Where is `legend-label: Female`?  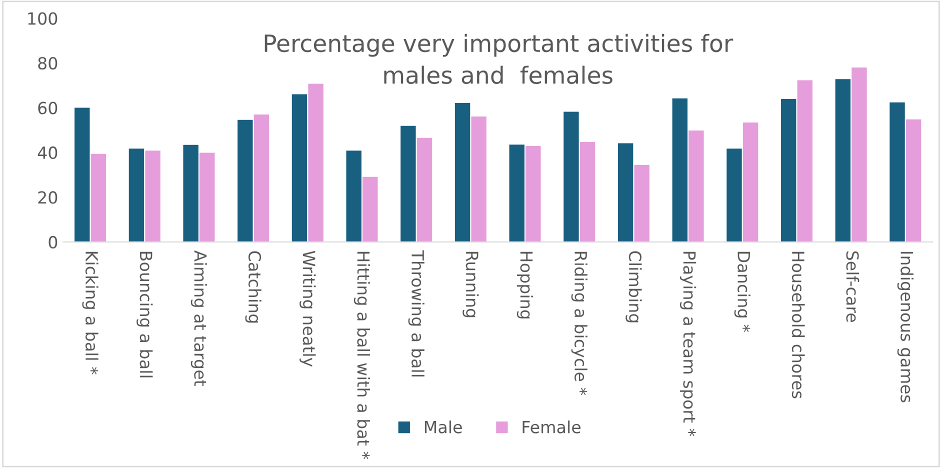
legend-label: Female is located at coordinates (551, 427).